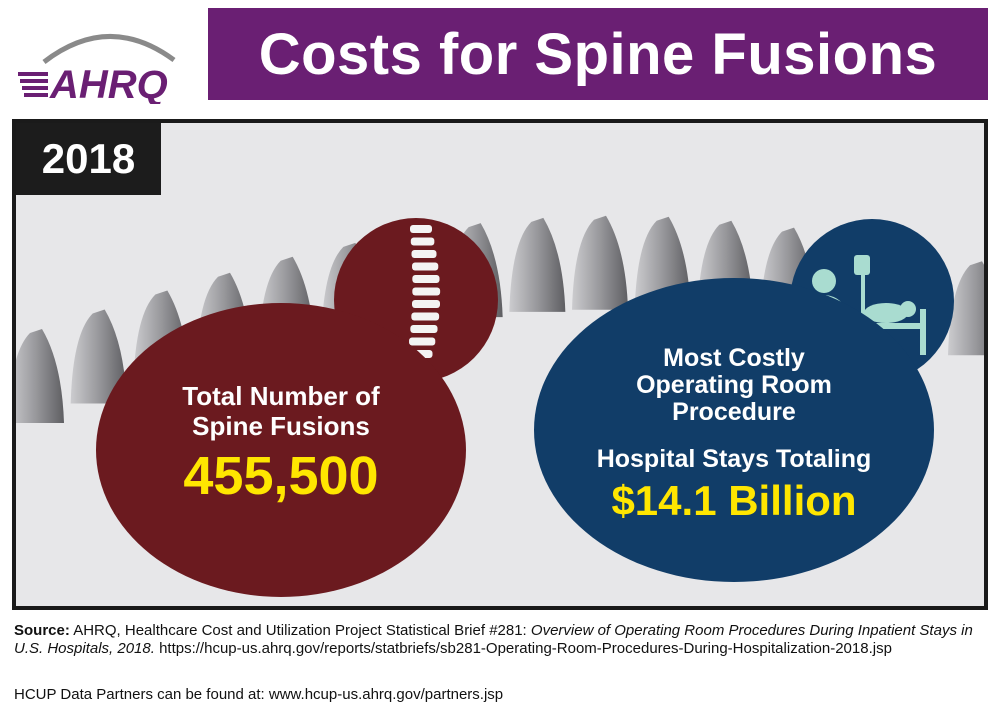  Describe the element at coordinates (734, 358) in the screenshot. I see `procedure-label-line1: Most Costly` at that location.